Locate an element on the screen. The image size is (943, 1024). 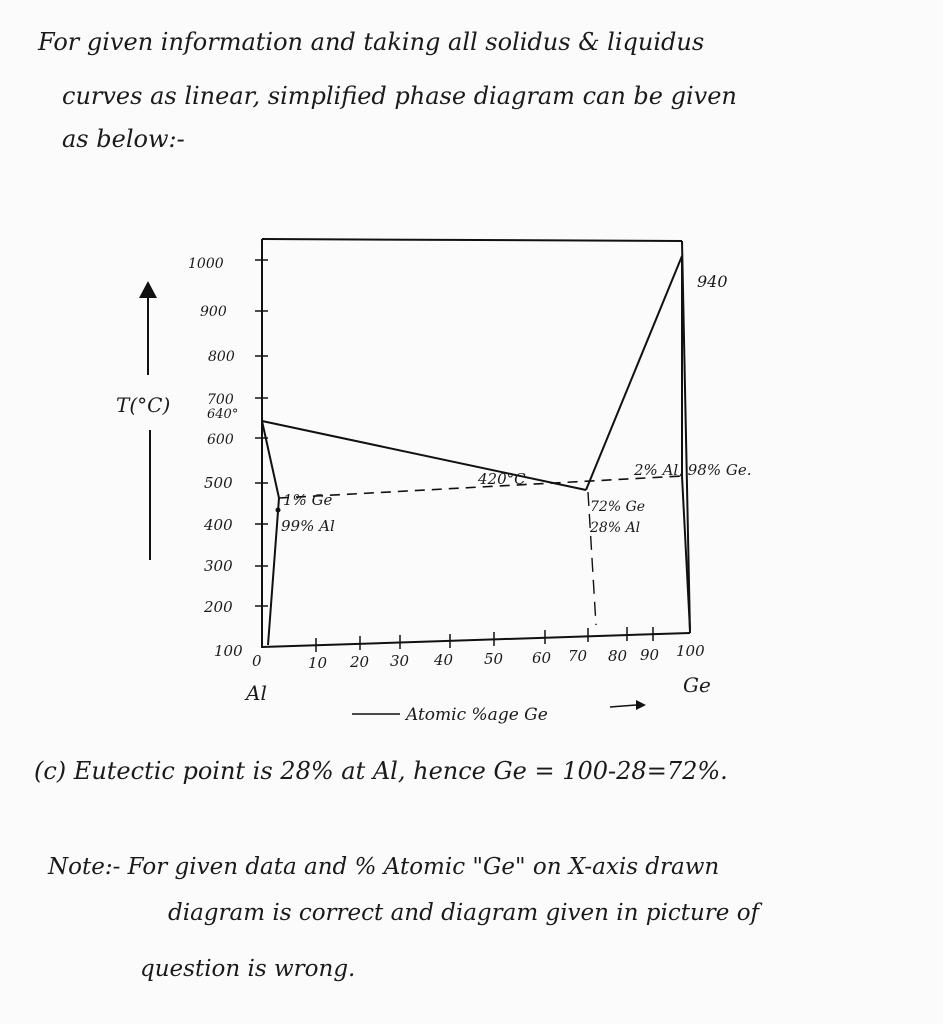
x-tick-label-90: 90 is located at coordinates (650, 655).